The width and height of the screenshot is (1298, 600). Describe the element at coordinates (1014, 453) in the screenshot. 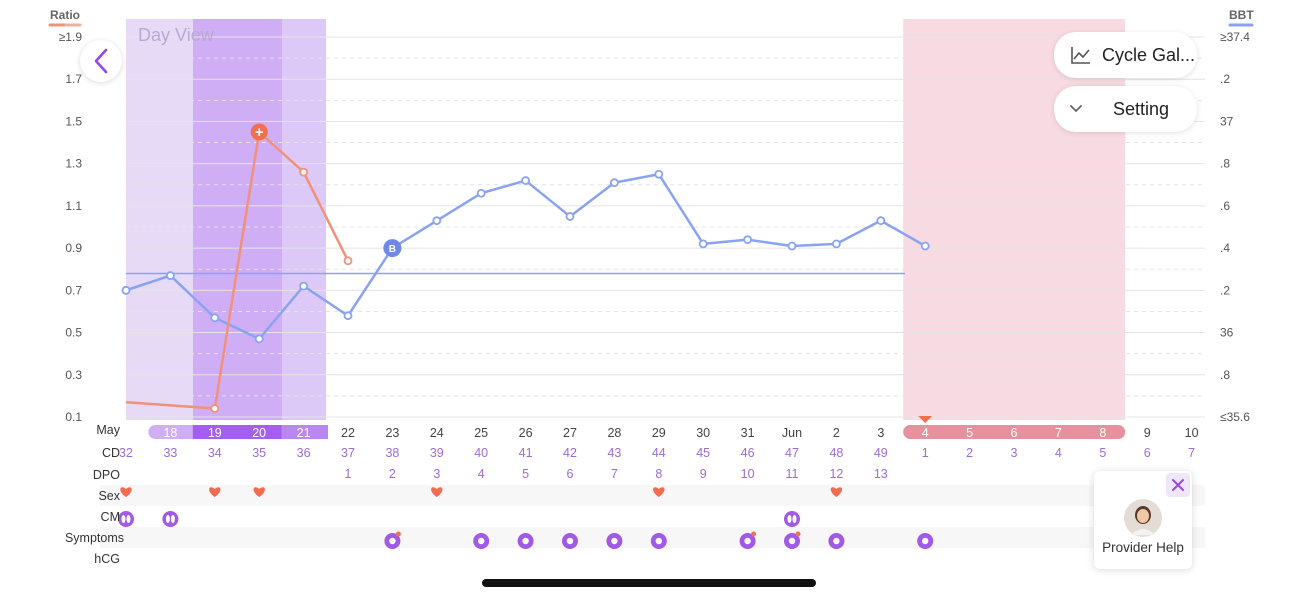

I see `cd-value: 3` at that location.